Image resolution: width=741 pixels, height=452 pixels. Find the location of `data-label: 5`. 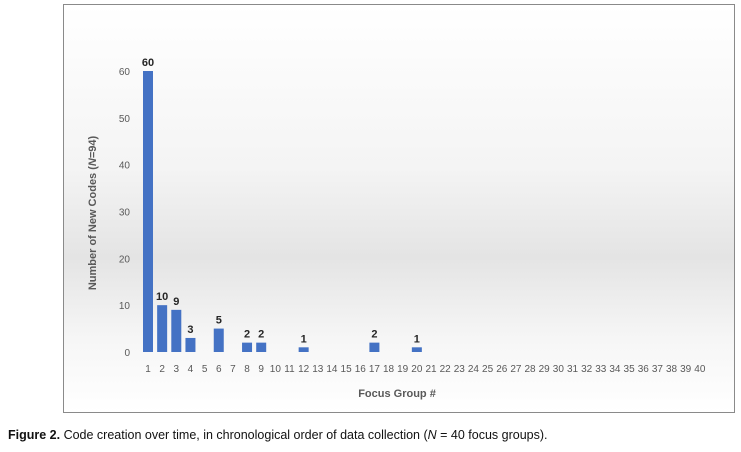

data-label: 5 is located at coordinates (219, 321).